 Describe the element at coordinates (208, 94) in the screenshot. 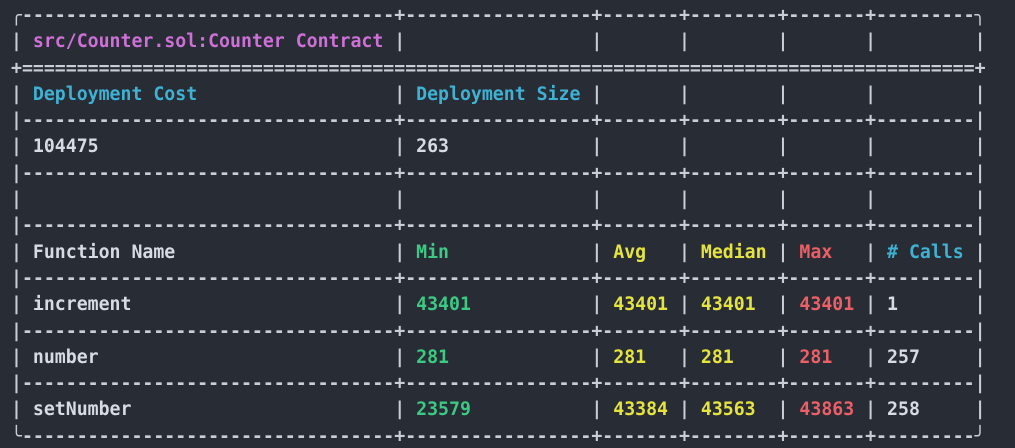

I see `deployment-cost-header: Deployment Cost` at that location.